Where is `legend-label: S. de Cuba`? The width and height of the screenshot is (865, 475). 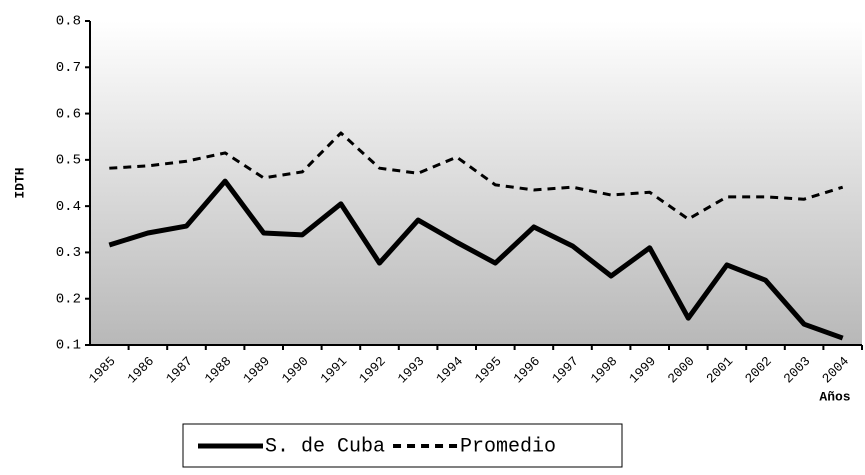 legend-label: S. de Cuba is located at coordinates (325, 446).